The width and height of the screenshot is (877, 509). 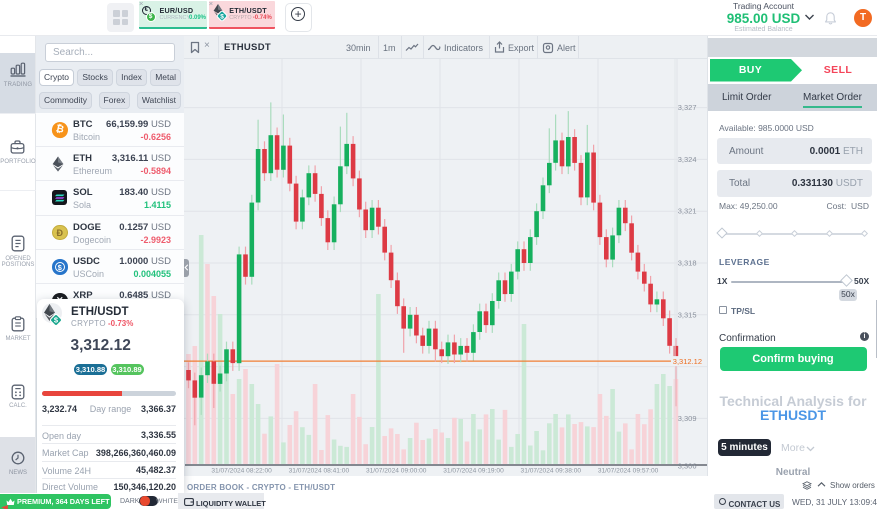 What do you see at coordinates (687, 159) in the screenshot?
I see `svg-text: 3,324` at bounding box center [687, 159].